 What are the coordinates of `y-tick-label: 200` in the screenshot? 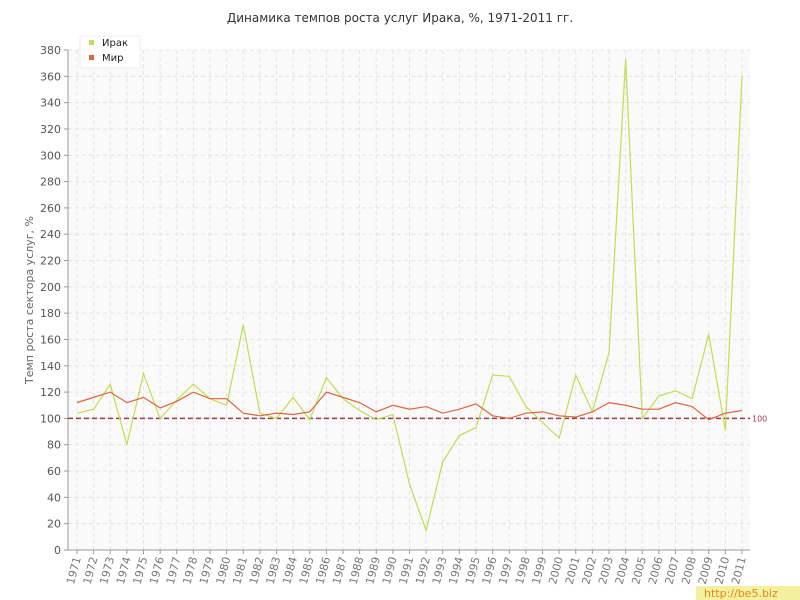 It's located at (50, 287).